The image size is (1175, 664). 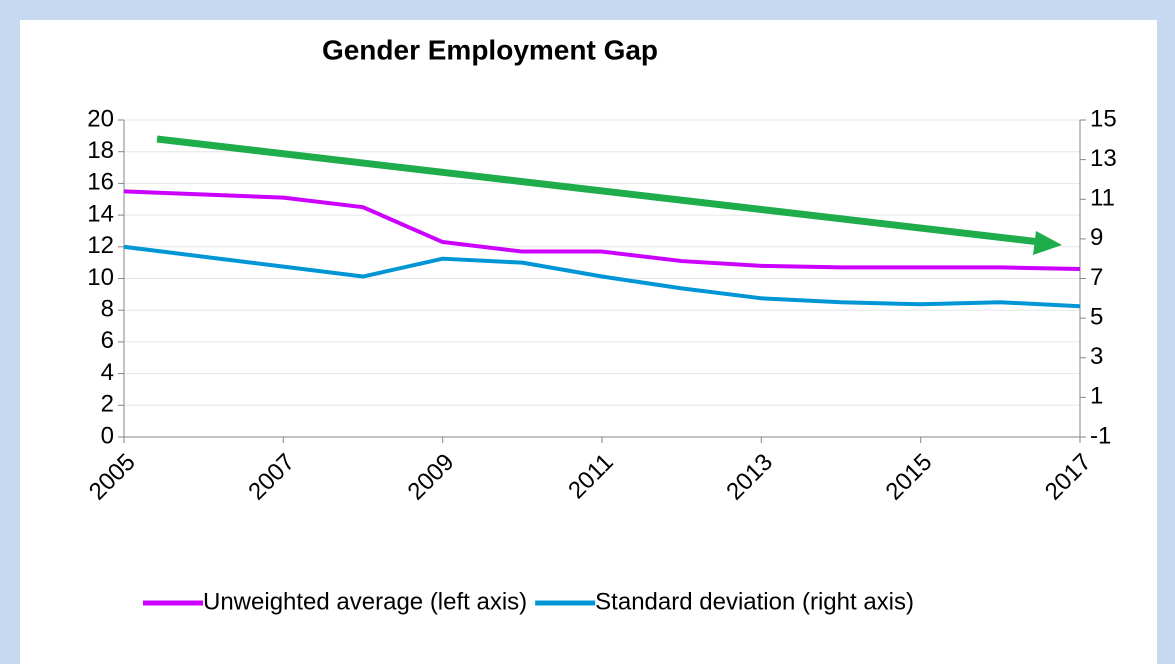 I want to click on chart-title: Gender Employment Gap, so click(x=490, y=49).